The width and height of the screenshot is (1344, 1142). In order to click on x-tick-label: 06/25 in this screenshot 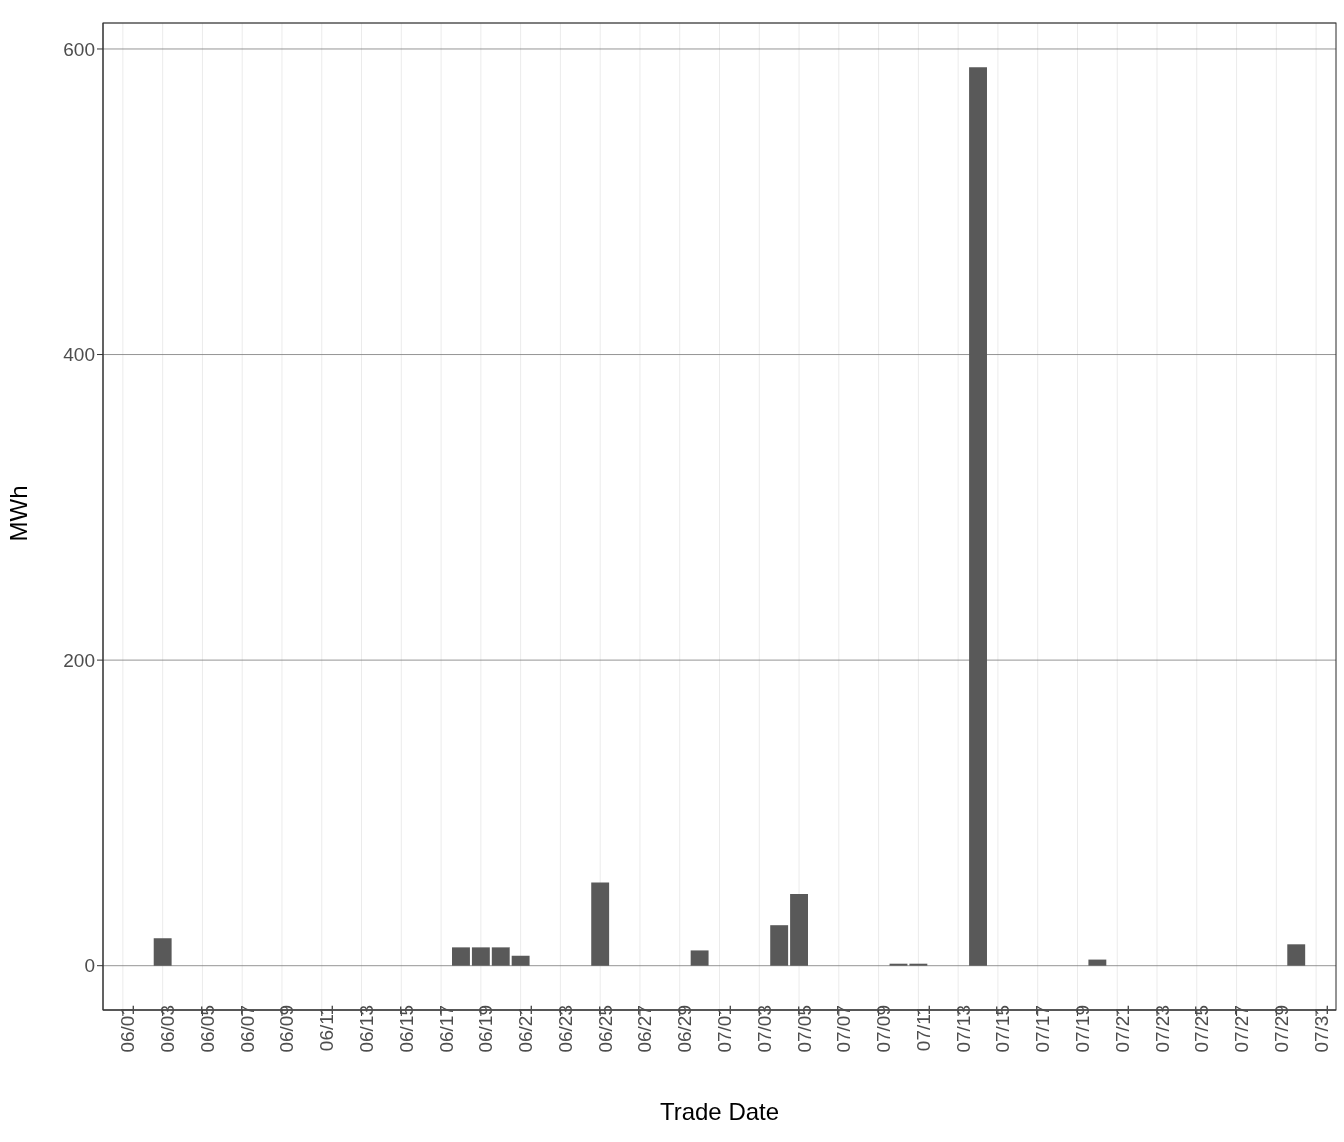, I will do `click(605, 1029)`.